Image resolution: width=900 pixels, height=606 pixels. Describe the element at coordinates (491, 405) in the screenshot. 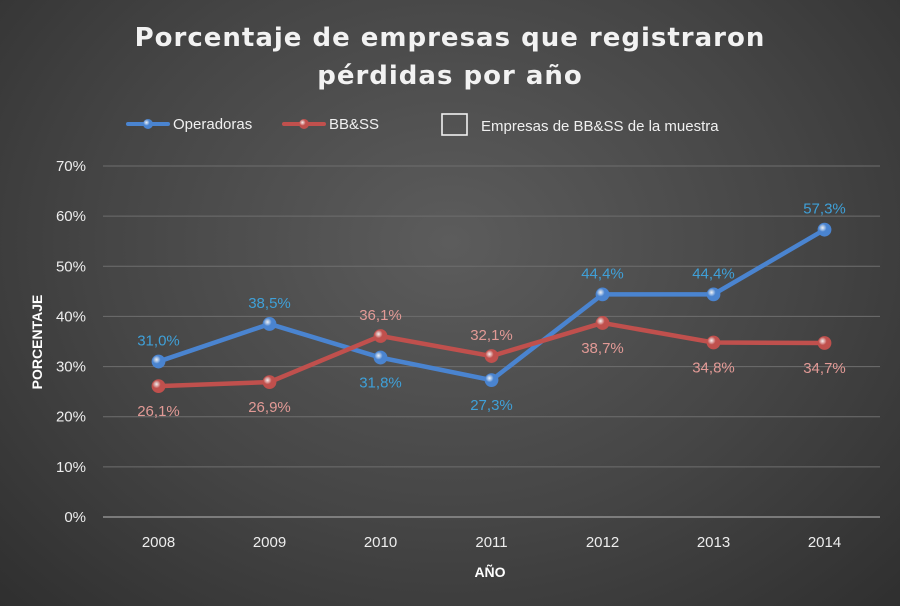

I see `data-label: 27,3%` at that location.